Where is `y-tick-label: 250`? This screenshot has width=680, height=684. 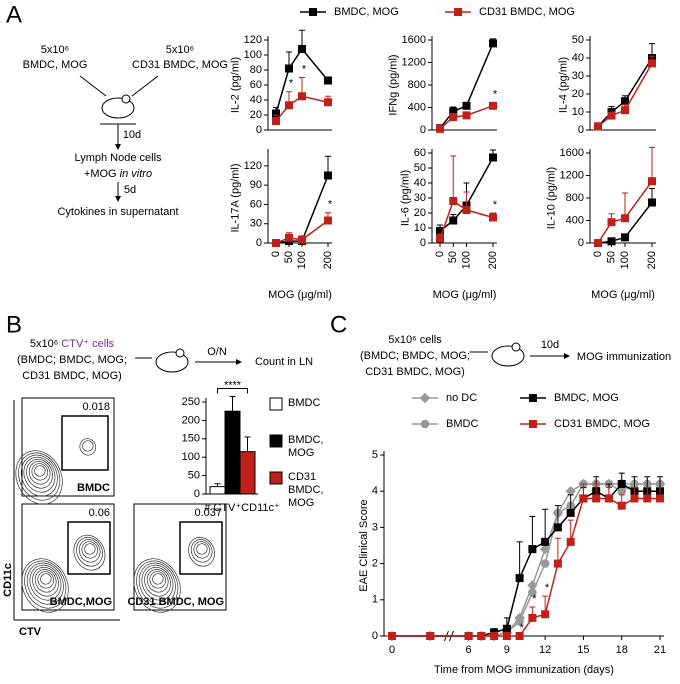 y-tick-label: 250 is located at coordinates (191, 402).